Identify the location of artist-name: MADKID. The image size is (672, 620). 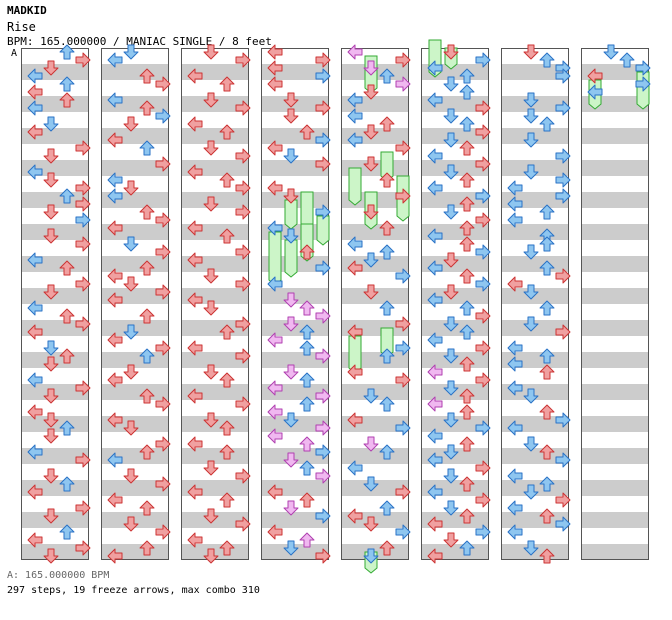
(27, 10).